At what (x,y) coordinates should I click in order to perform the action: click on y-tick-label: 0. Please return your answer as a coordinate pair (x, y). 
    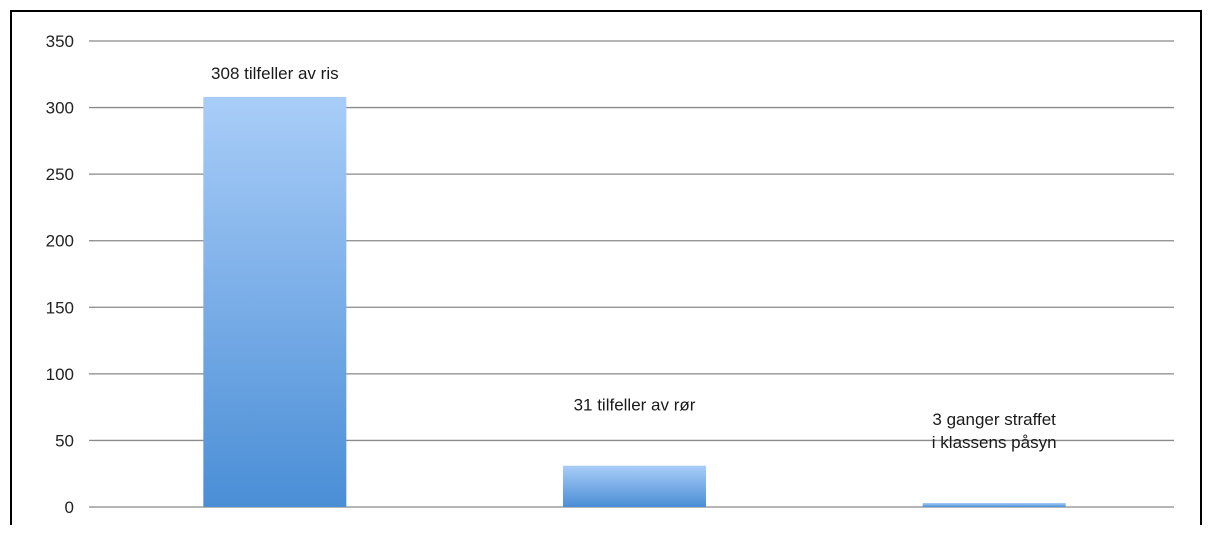
    Looking at the image, I should click on (69, 507).